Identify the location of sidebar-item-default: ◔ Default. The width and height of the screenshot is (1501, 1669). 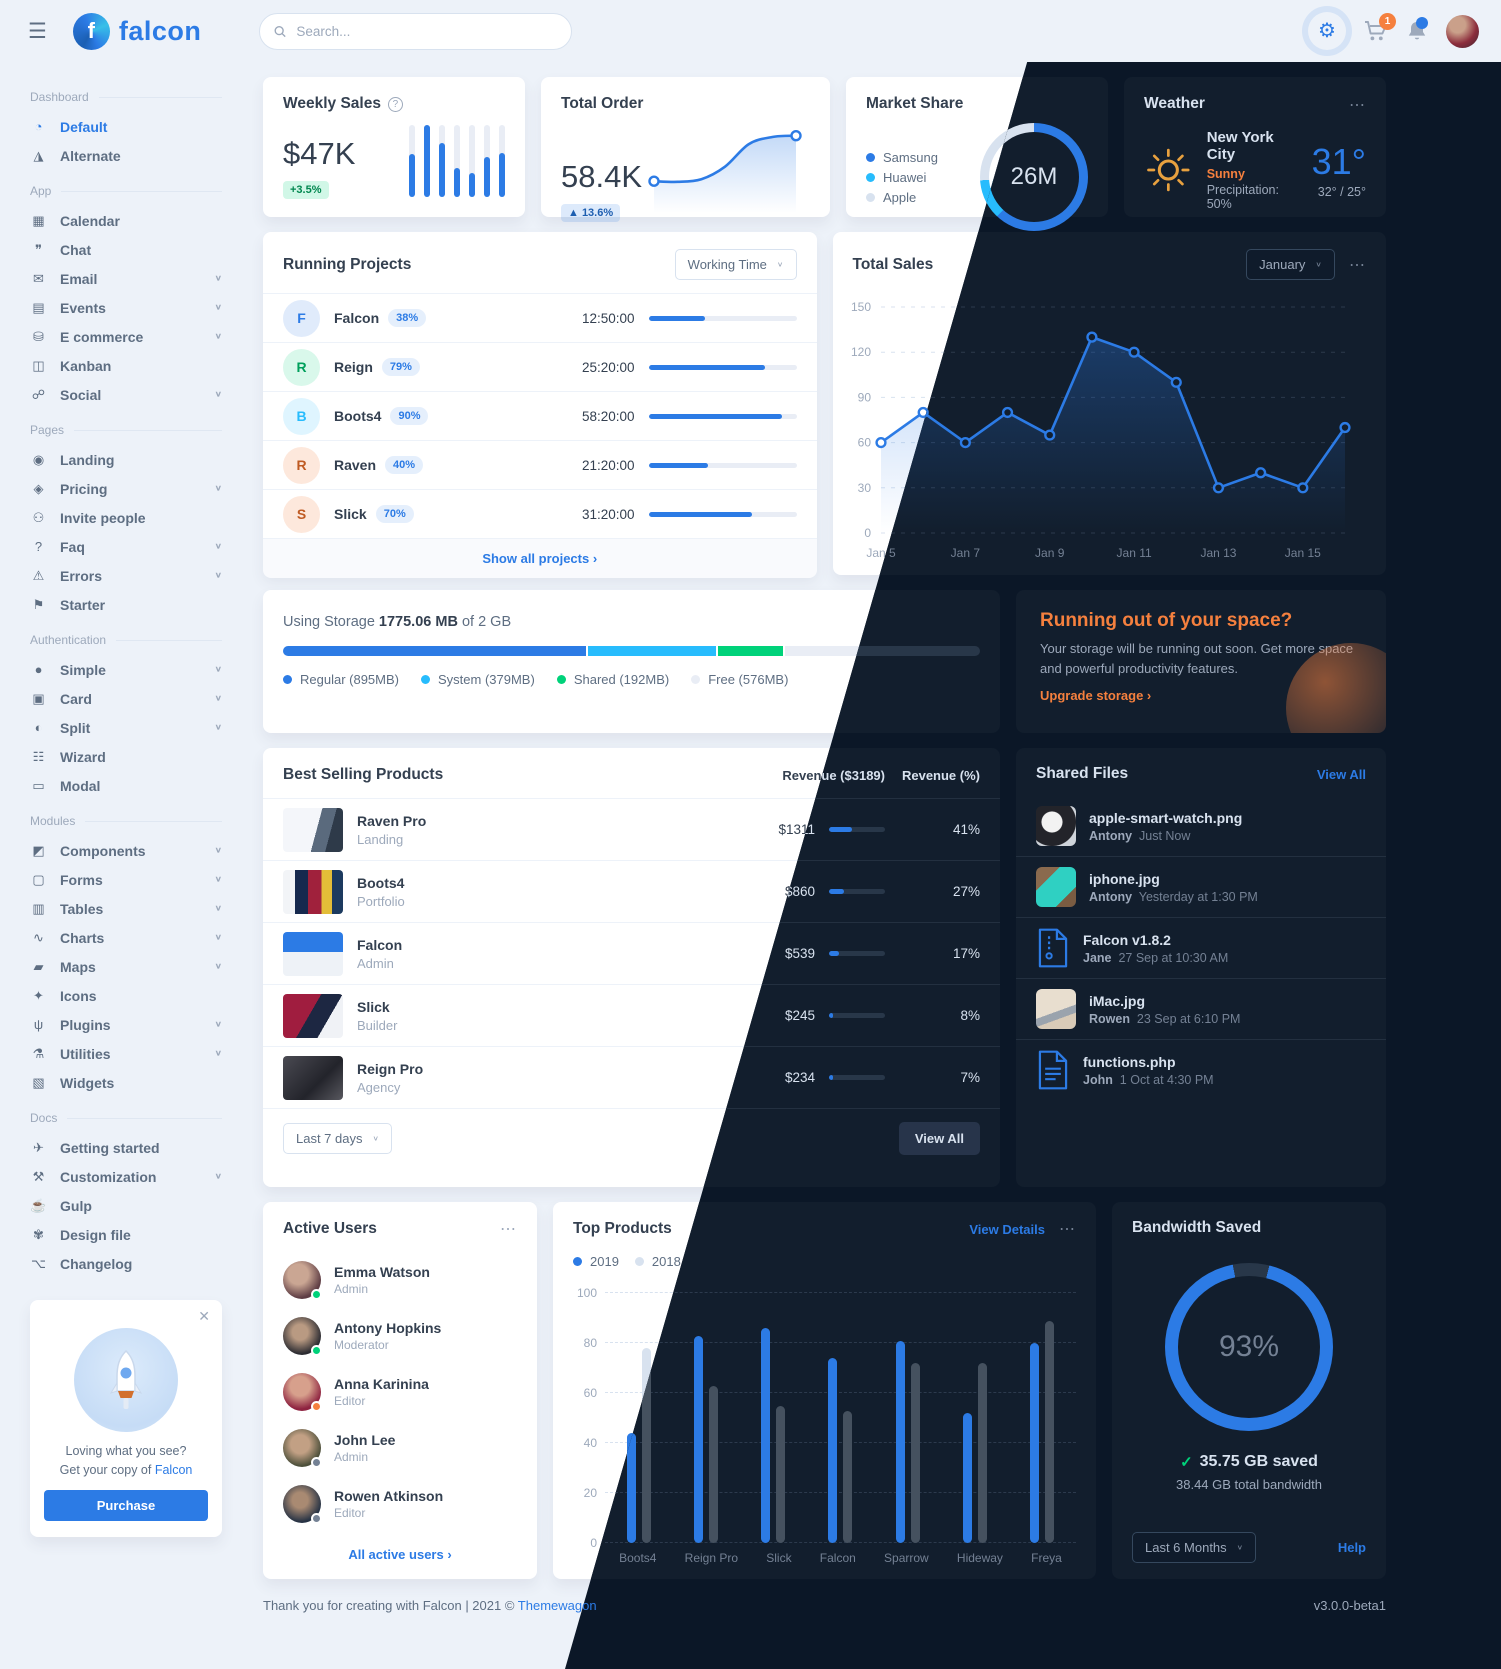
(126, 126).